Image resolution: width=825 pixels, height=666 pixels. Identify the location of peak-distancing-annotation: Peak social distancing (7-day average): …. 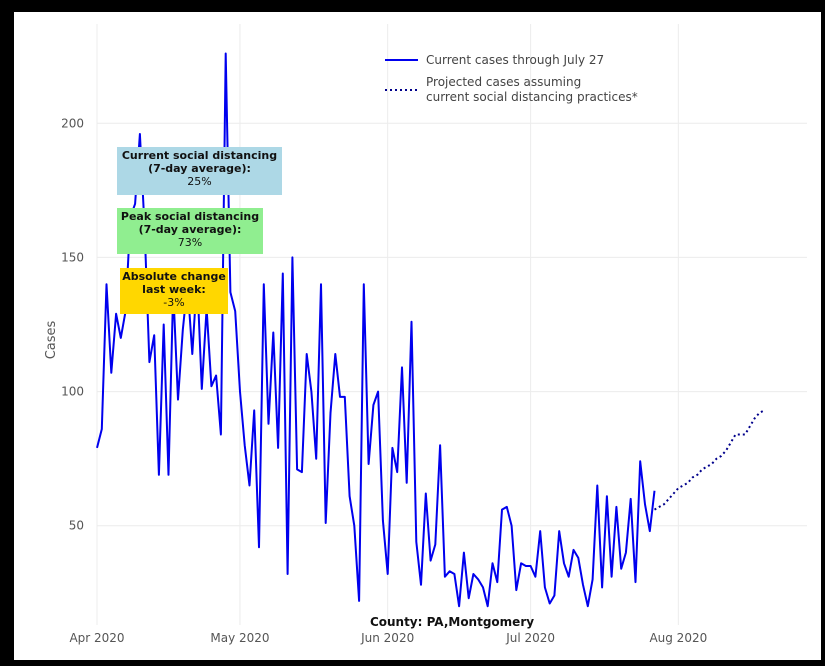
(190, 231).